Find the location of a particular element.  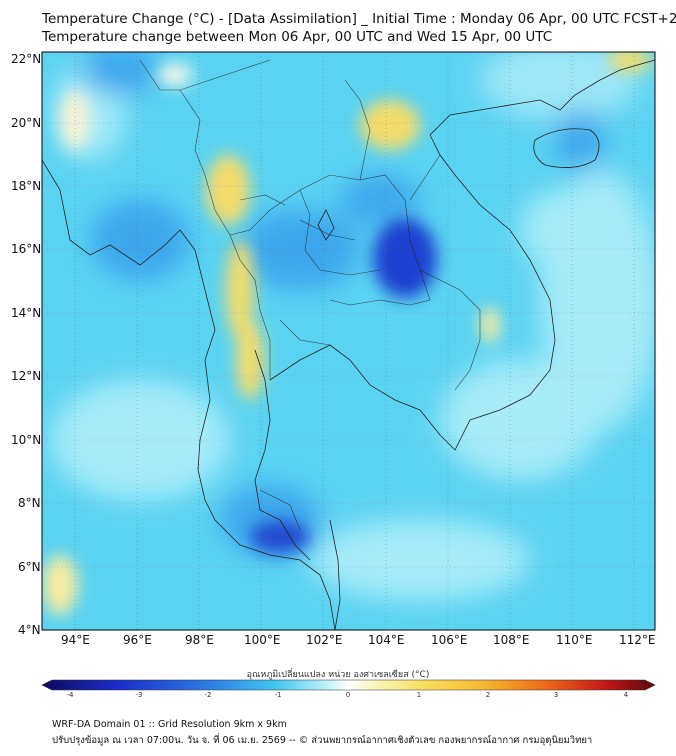

lon-label: 104°E is located at coordinates (386, 640).